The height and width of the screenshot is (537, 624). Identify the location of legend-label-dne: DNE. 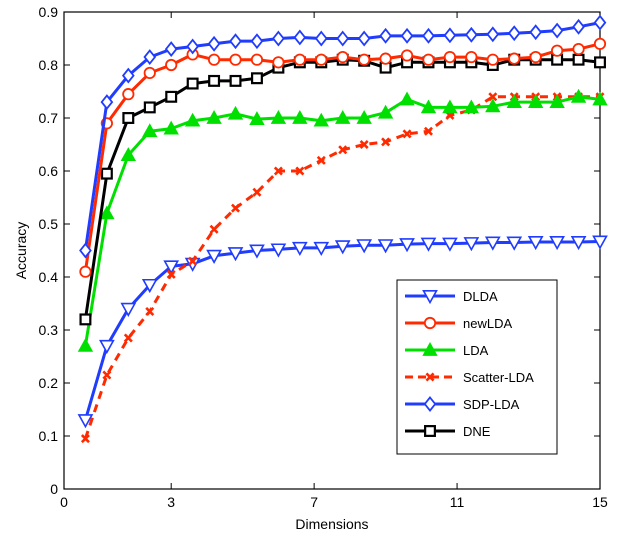
(477, 431).